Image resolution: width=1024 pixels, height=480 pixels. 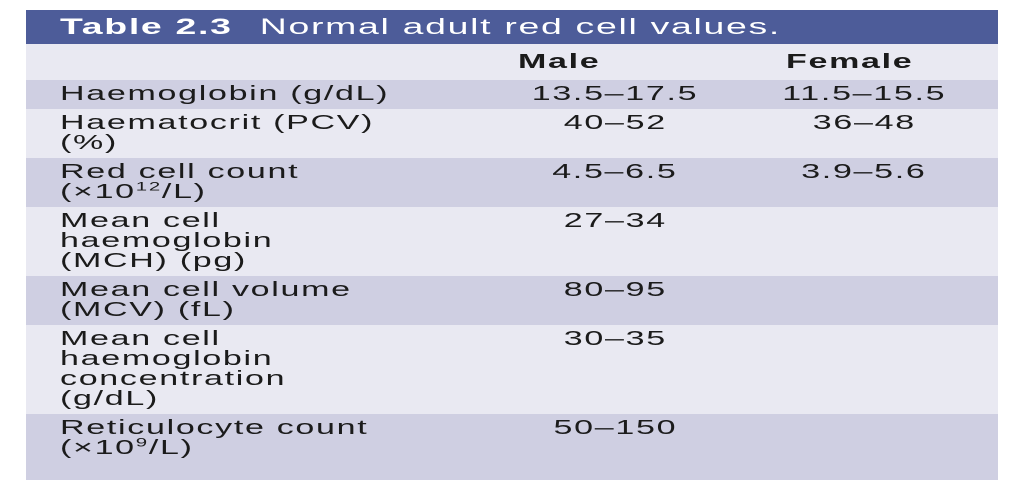 What do you see at coordinates (148, 186) in the screenshot?
I see `unit-superscript: 12` at bounding box center [148, 186].